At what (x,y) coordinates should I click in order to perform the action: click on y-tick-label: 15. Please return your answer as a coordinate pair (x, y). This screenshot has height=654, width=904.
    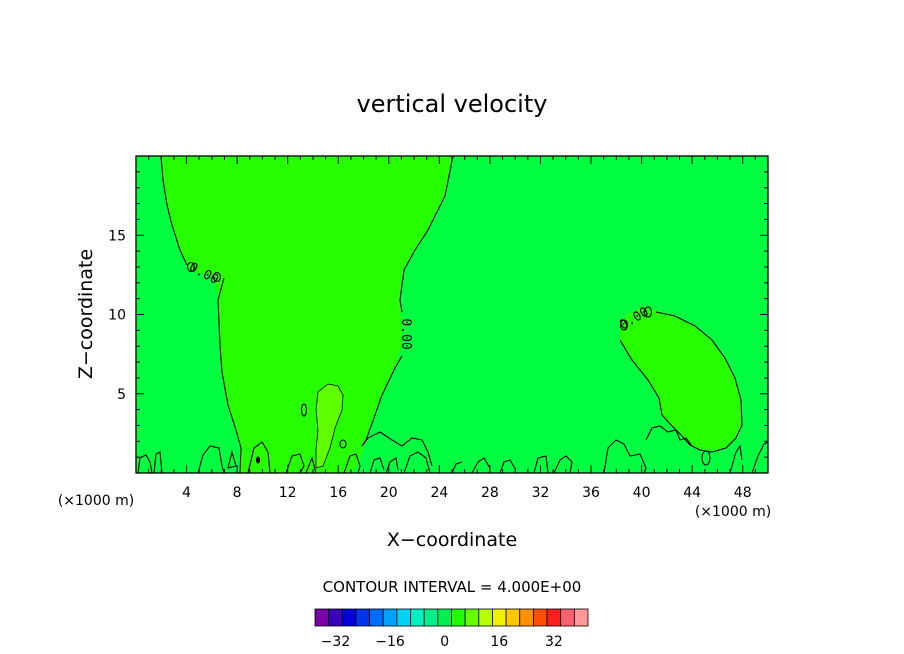
    Looking at the image, I should click on (117, 236).